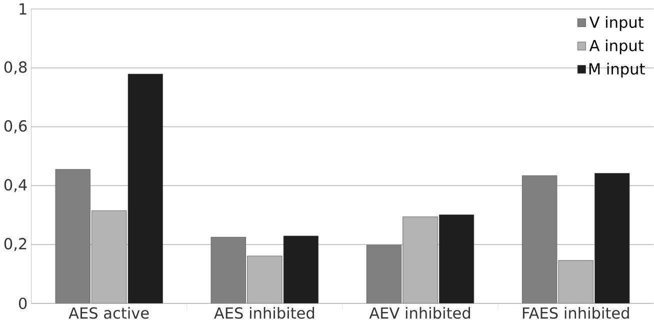  Describe the element at coordinates (616, 46) in the screenshot. I see `legend-label: A input` at that location.